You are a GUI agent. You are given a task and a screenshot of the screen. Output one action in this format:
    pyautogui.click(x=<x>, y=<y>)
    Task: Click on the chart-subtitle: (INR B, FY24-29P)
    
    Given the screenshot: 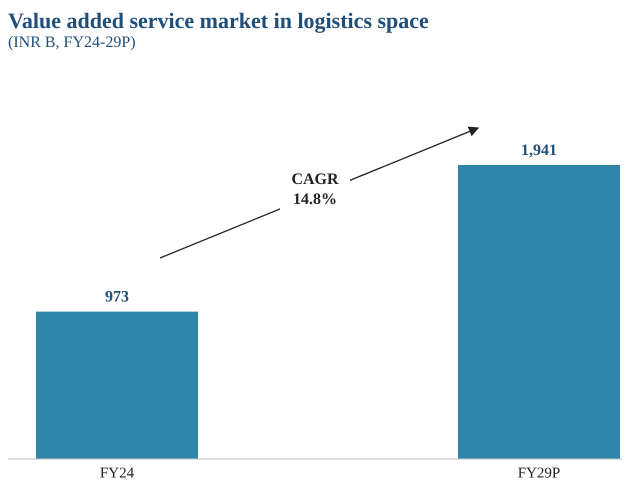 What is the action you would take?
    pyautogui.click(x=72, y=43)
    